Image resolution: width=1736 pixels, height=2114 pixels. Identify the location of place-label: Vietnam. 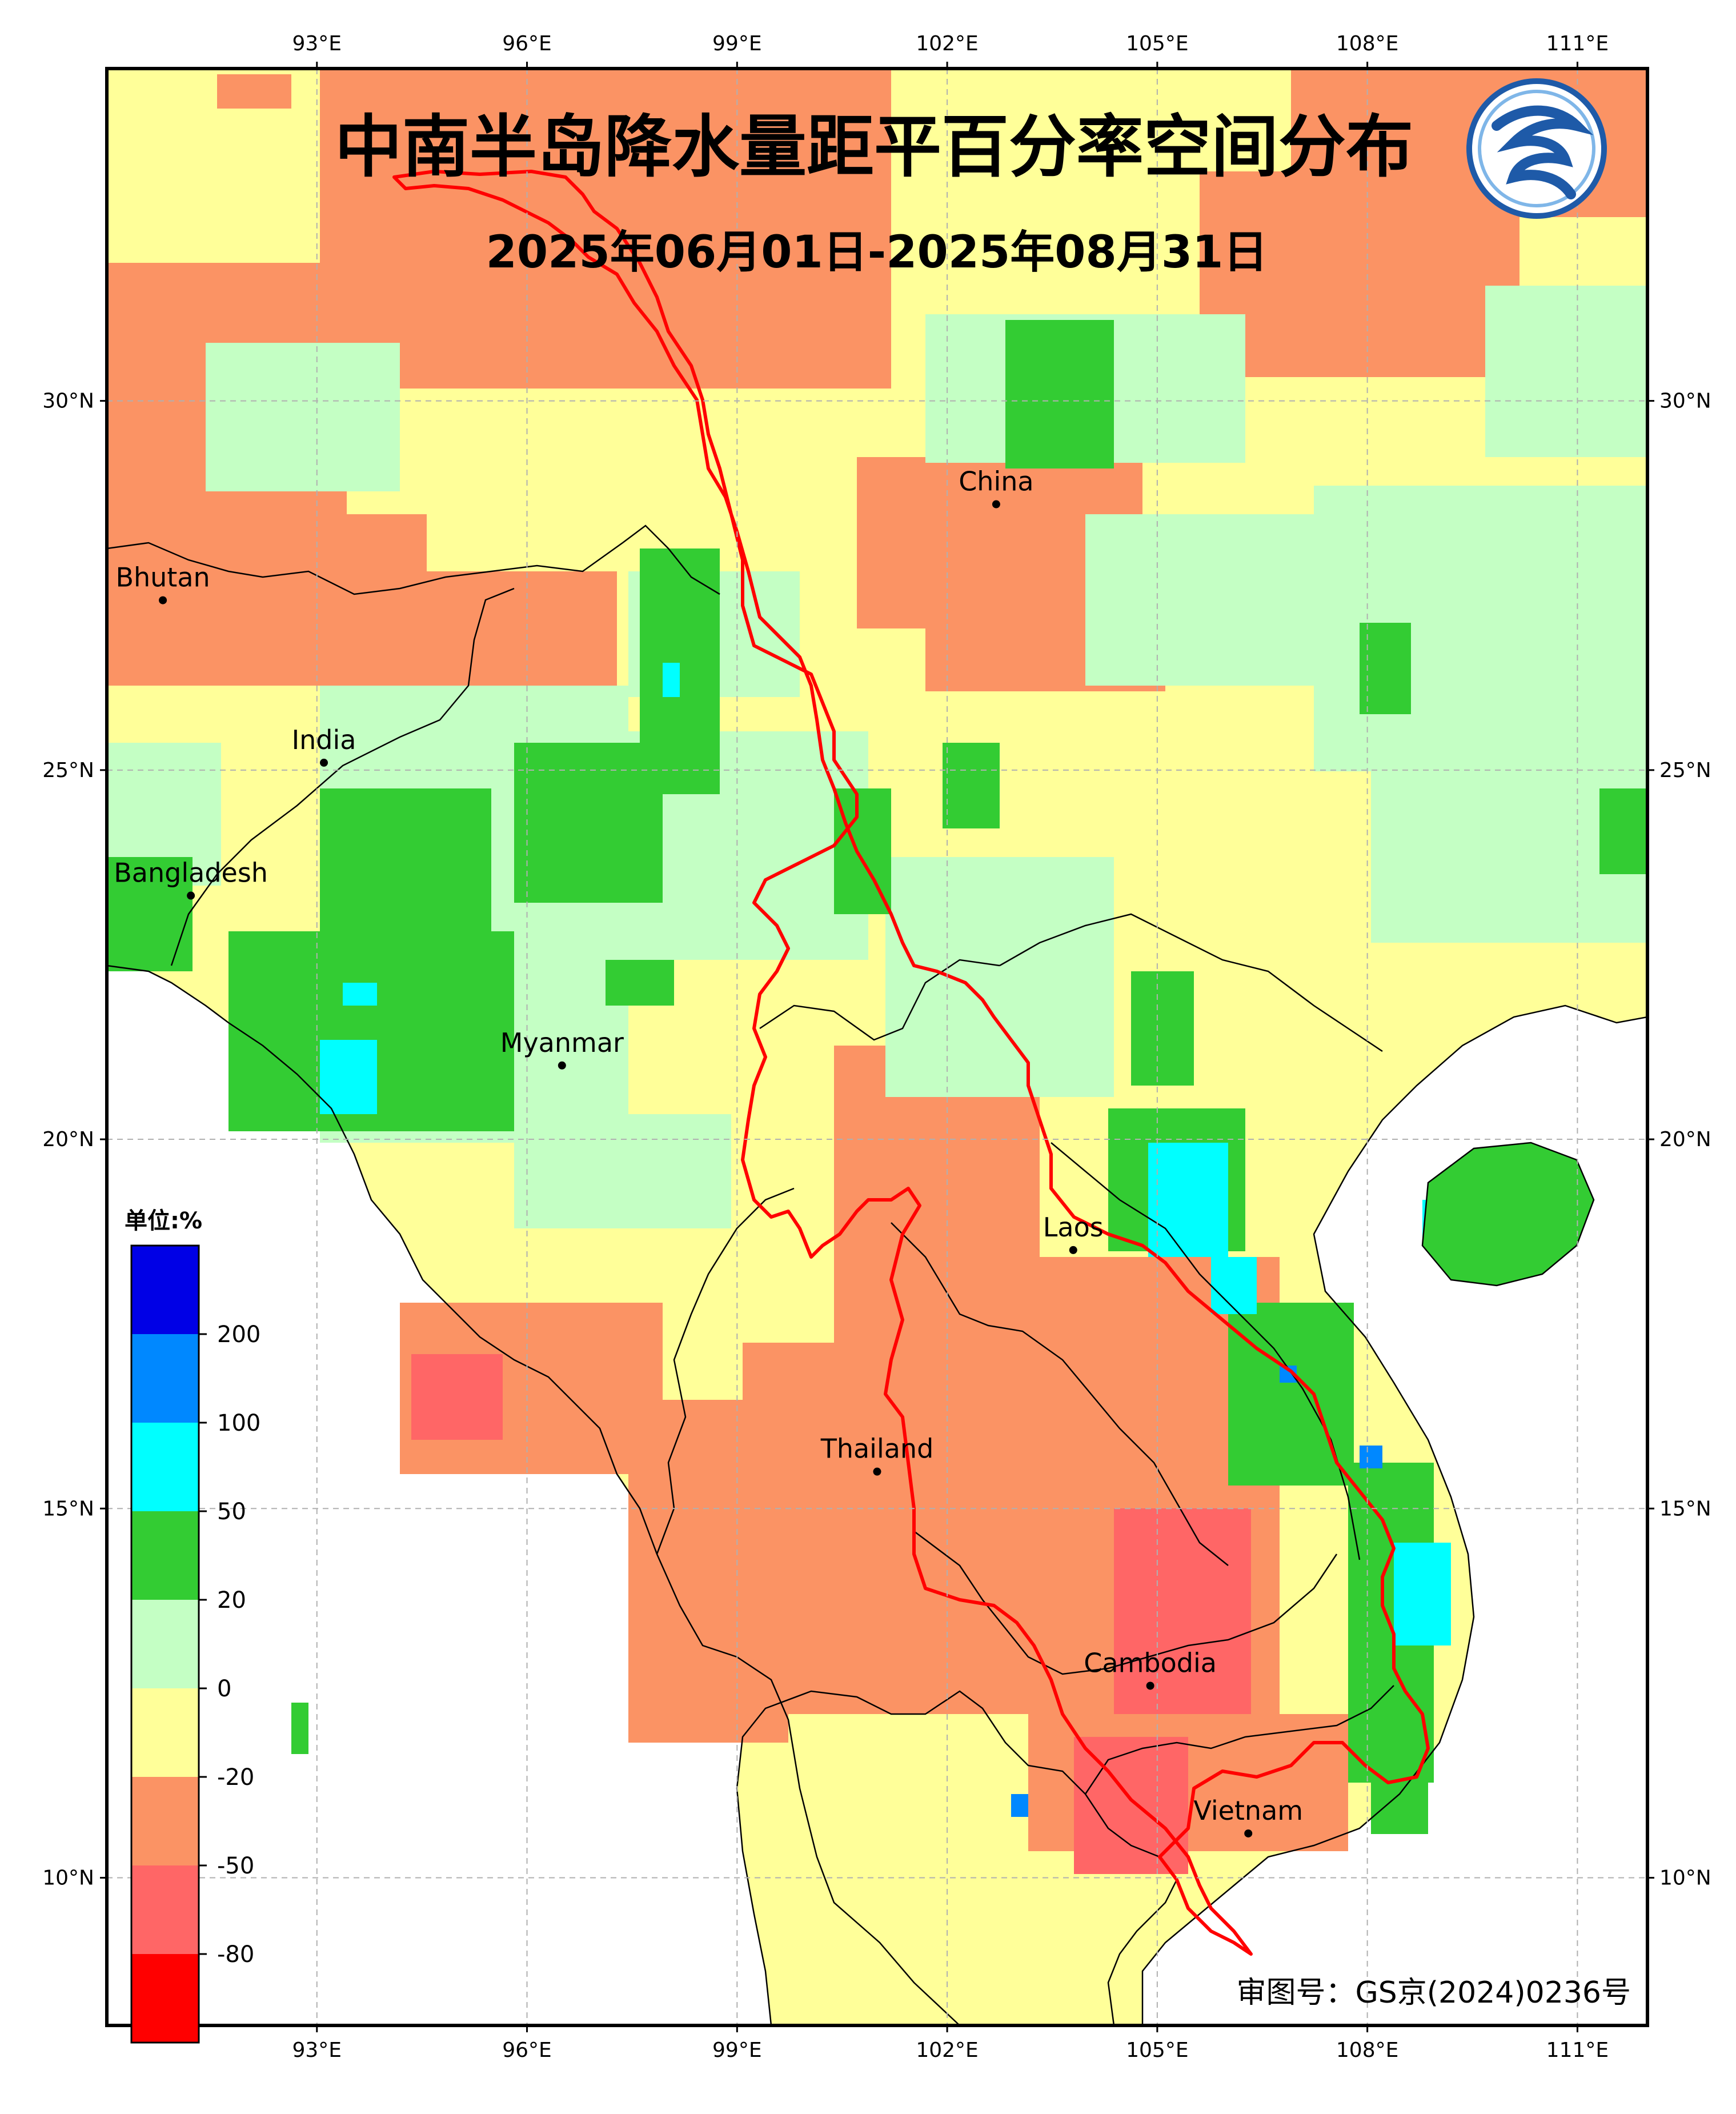
(1248, 1811).